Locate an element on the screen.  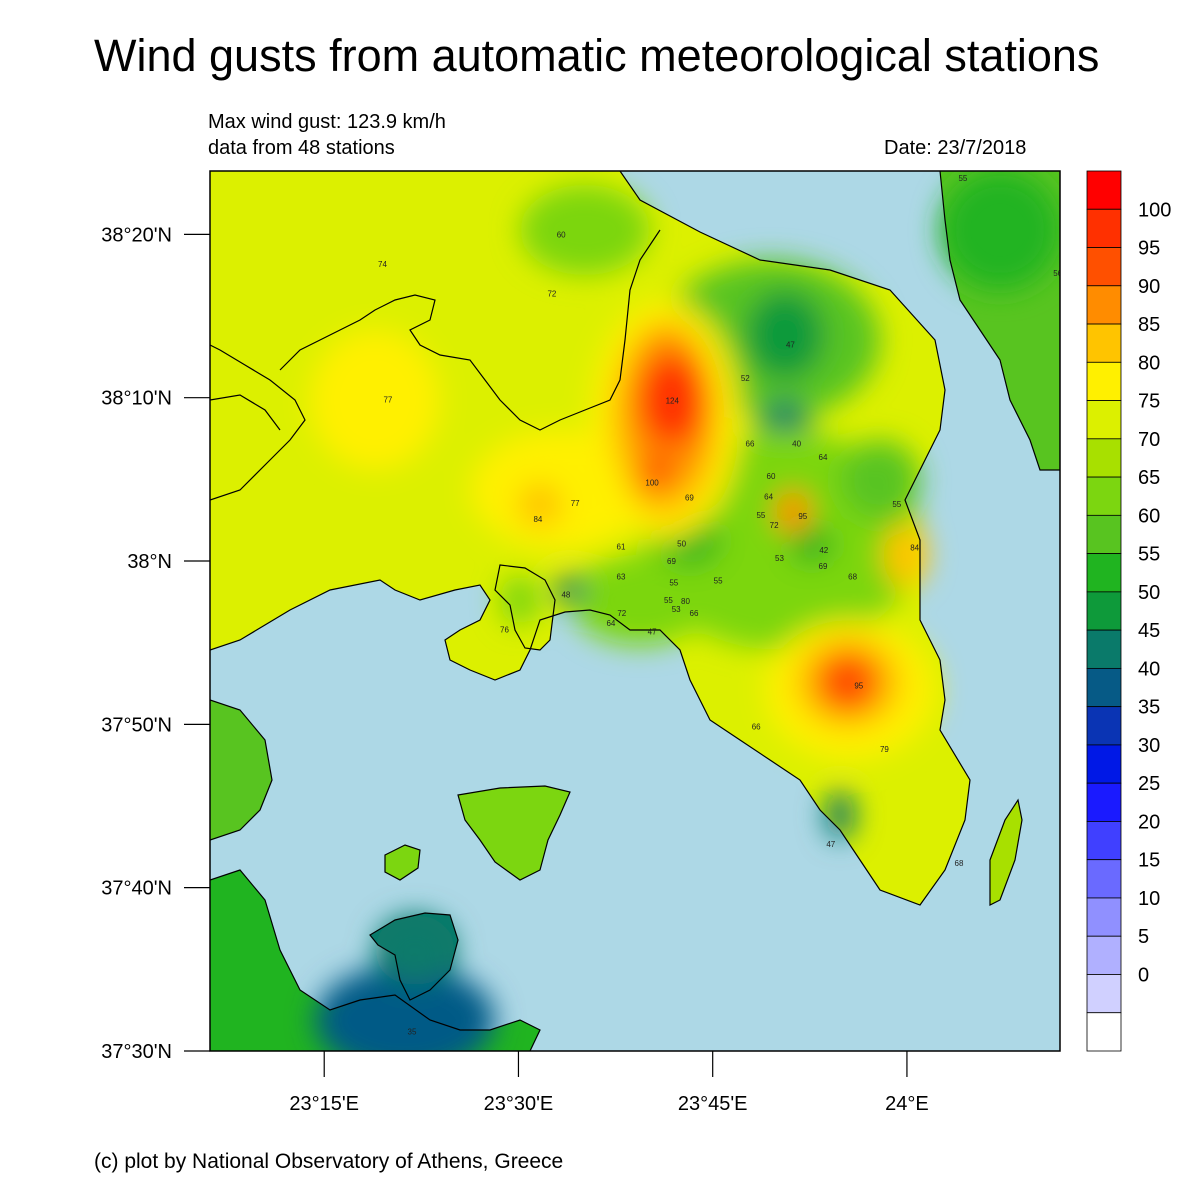
station-value-label: 76 is located at coordinates (504, 630).